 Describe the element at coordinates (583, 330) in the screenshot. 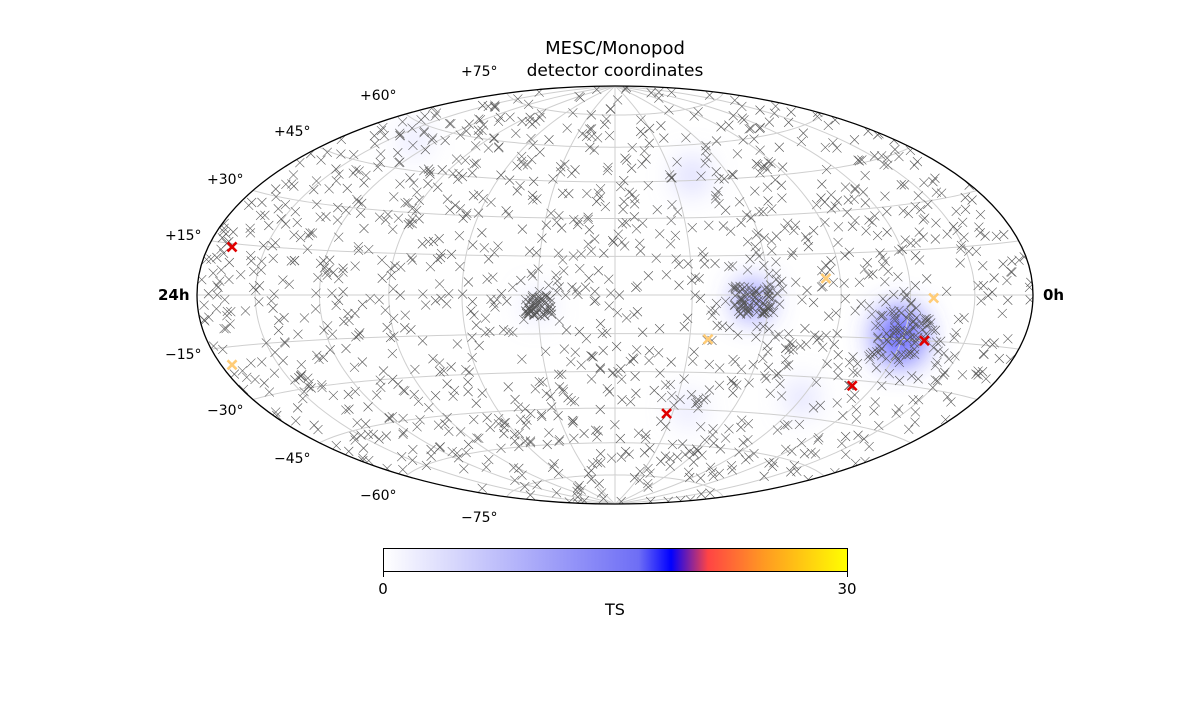

I see `highlight-events-layer` at that location.